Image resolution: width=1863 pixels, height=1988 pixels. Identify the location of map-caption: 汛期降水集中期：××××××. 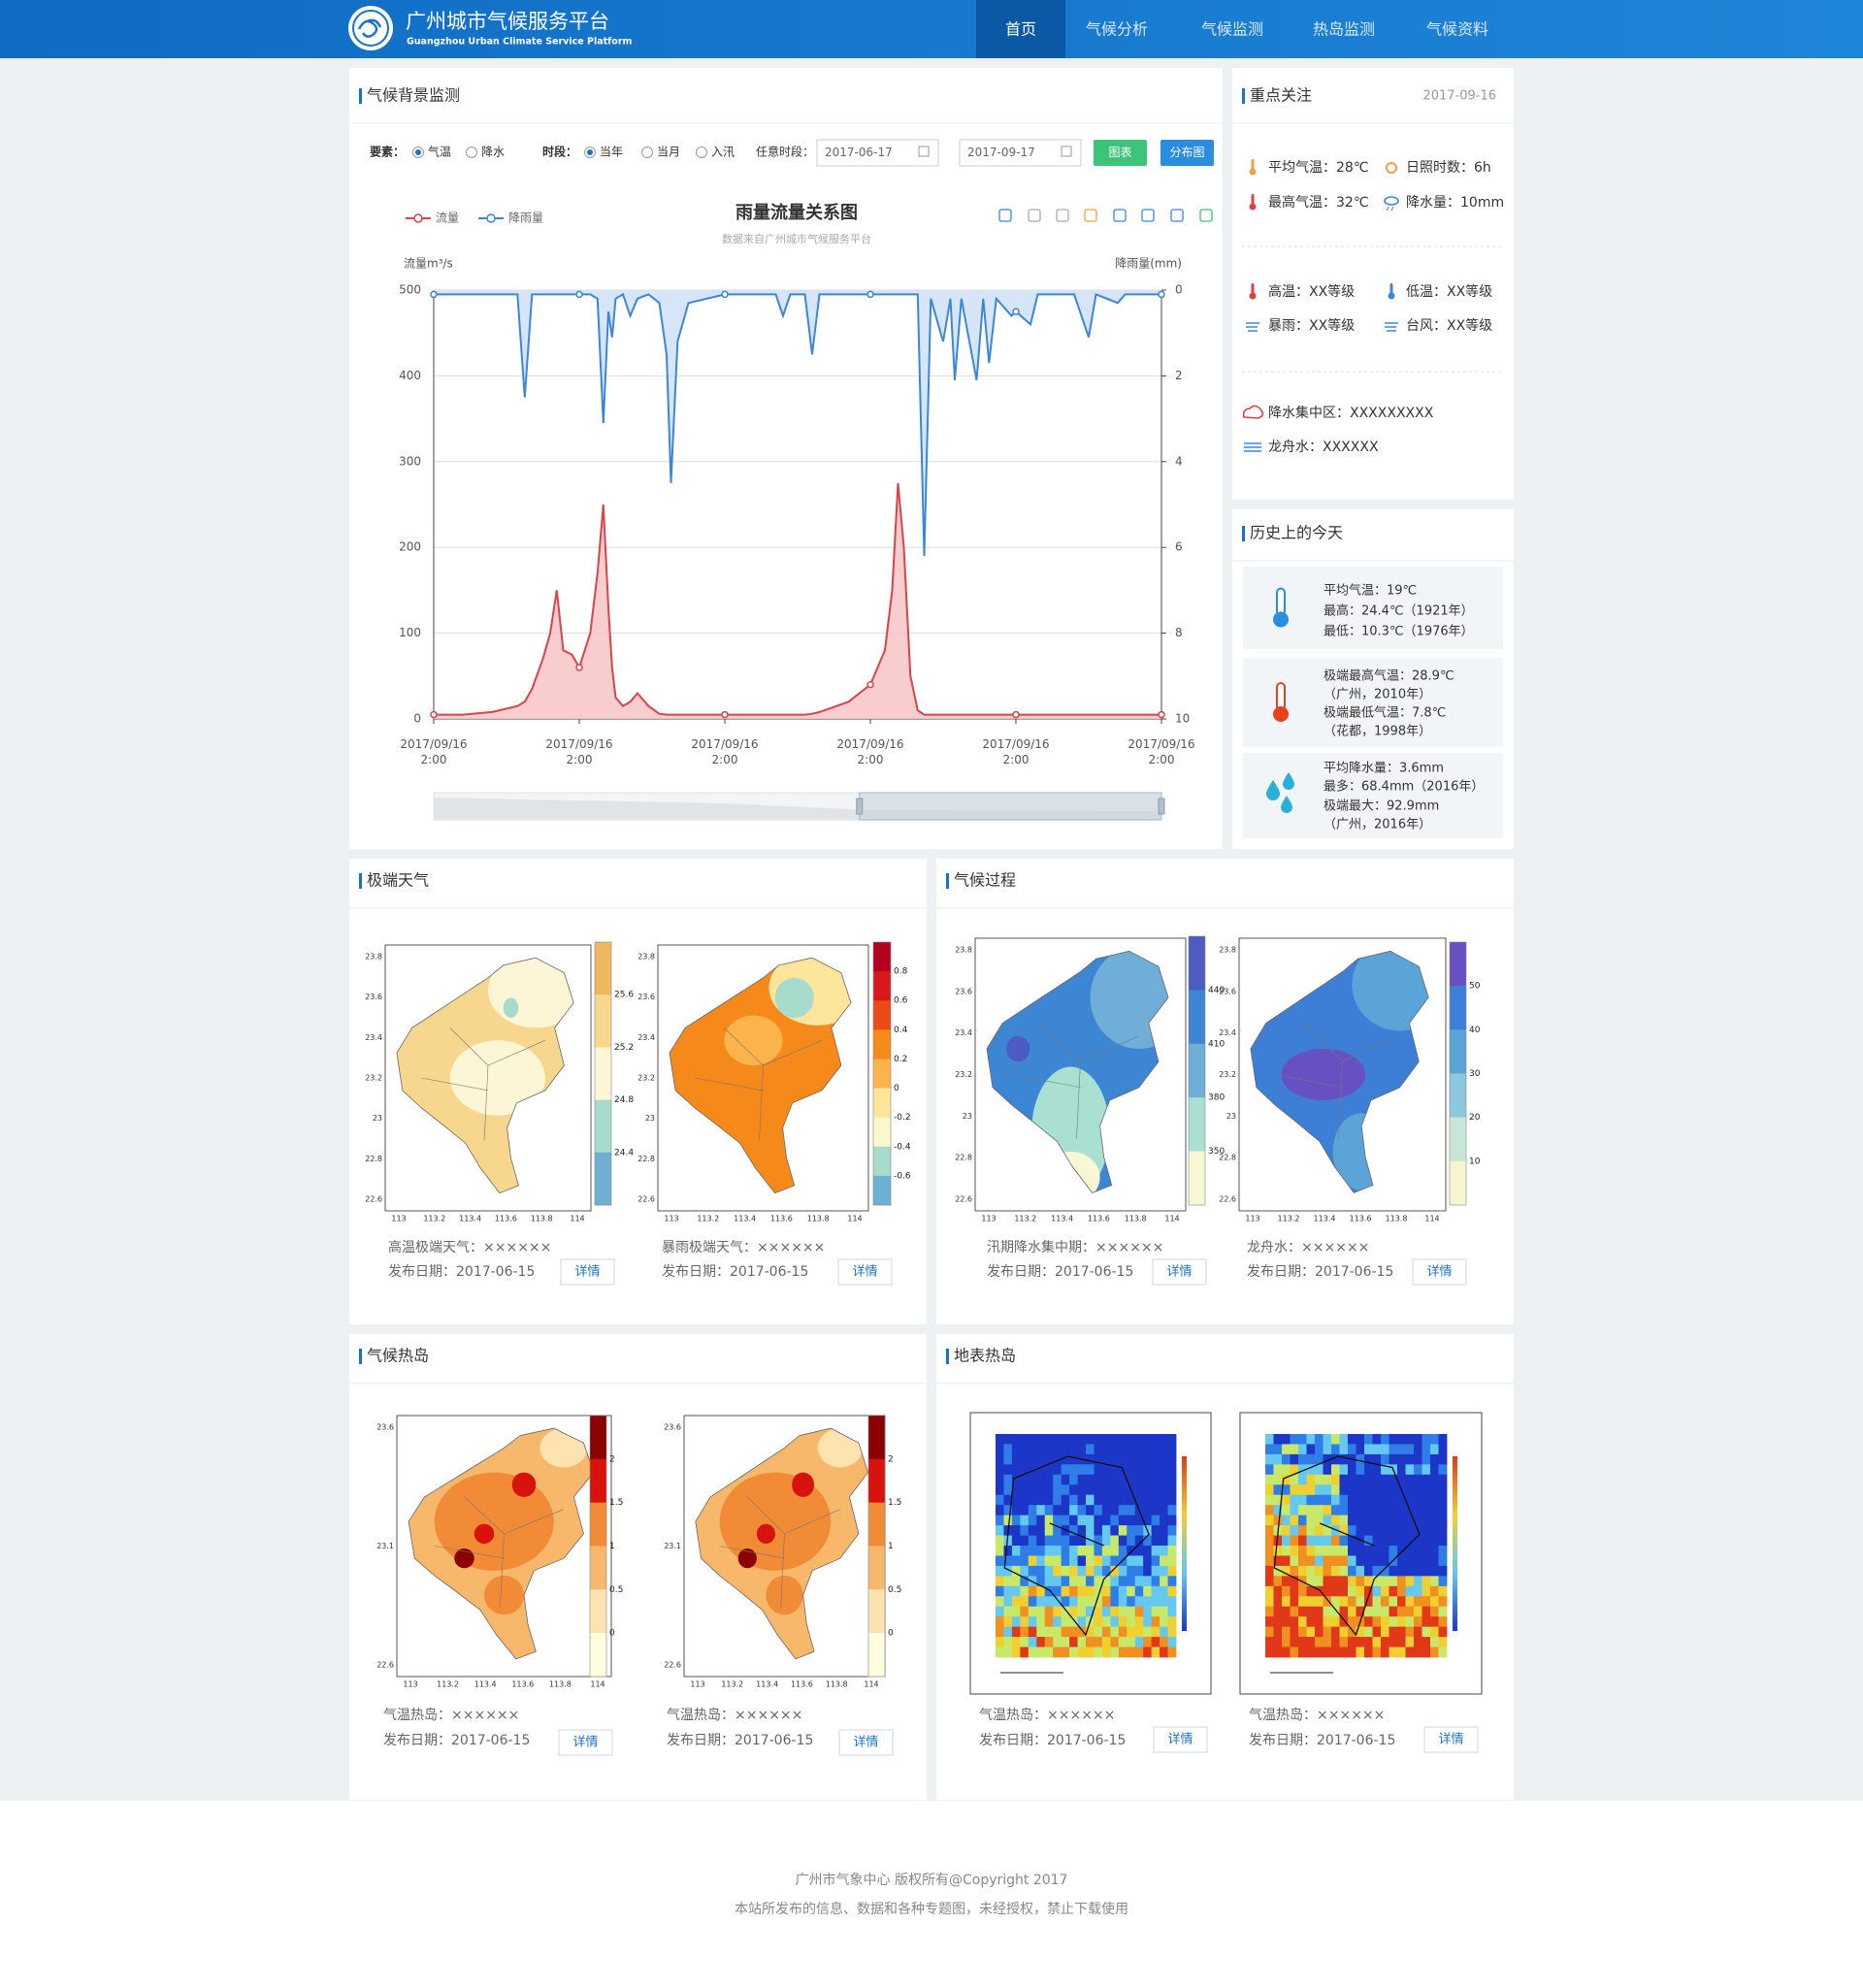
(1075, 1247).